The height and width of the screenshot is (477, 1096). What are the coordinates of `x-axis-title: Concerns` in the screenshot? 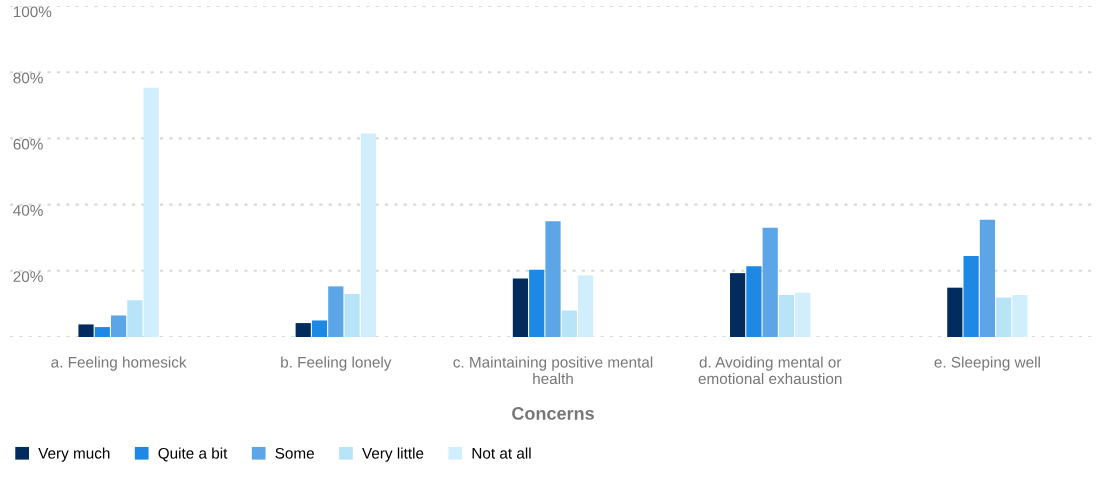 It's located at (553, 413).